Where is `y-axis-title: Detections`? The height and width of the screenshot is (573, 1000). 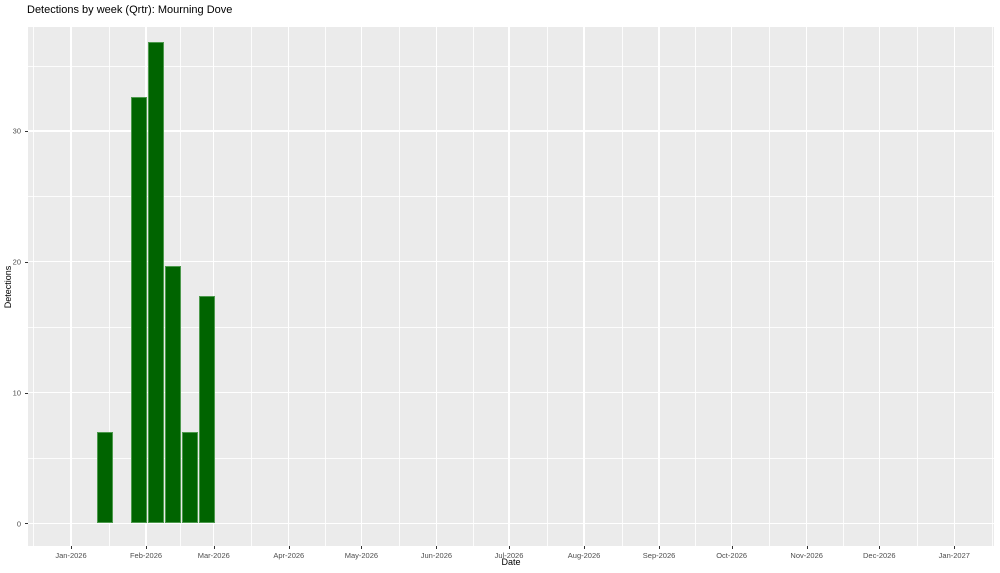 y-axis-title: Detections is located at coordinates (8, 286).